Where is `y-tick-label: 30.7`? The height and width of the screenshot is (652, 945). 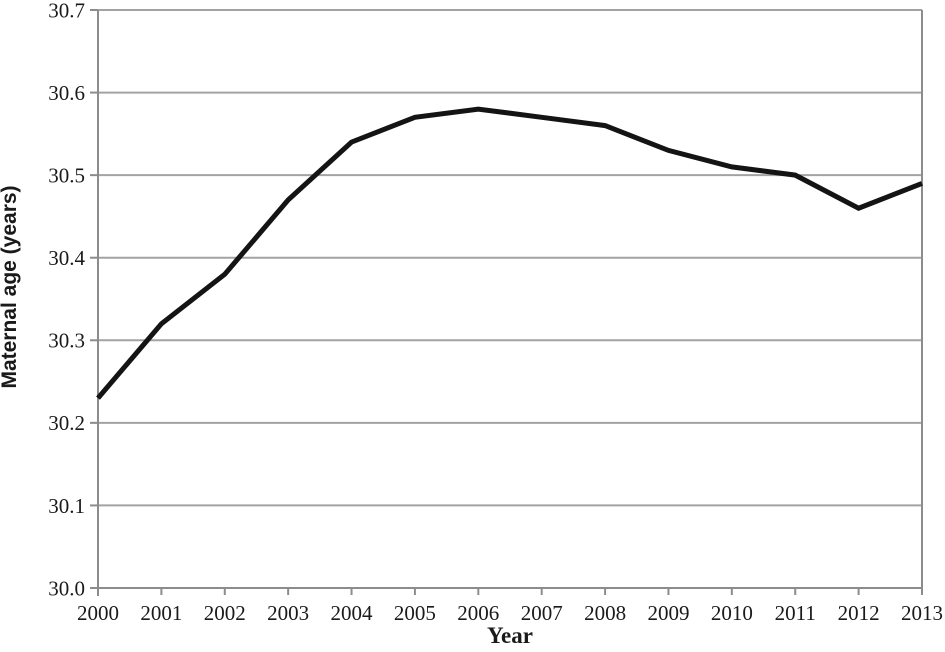 y-tick-label: 30.7 is located at coordinates (66, 11).